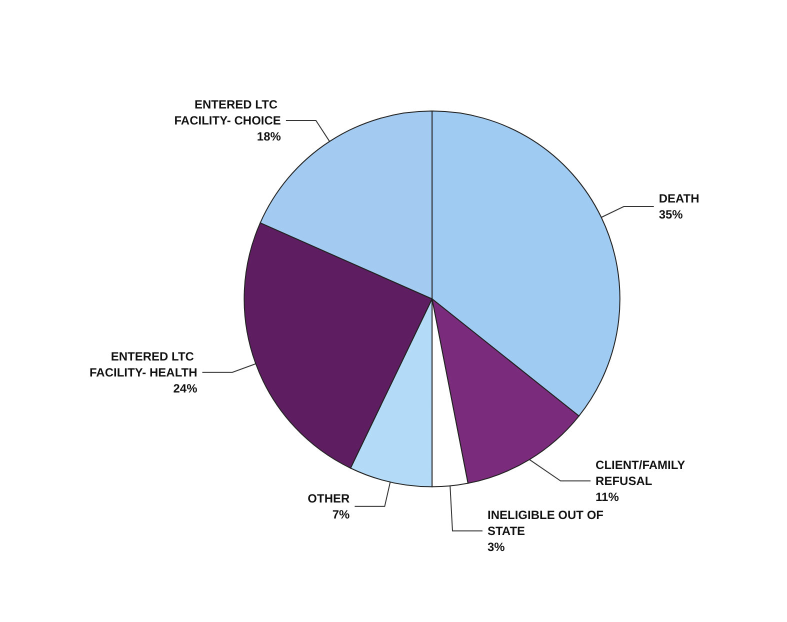 This screenshot has width=787, height=622. What do you see at coordinates (671, 215) in the screenshot?
I see `data-label: 35%` at bounding box center [671, 215].